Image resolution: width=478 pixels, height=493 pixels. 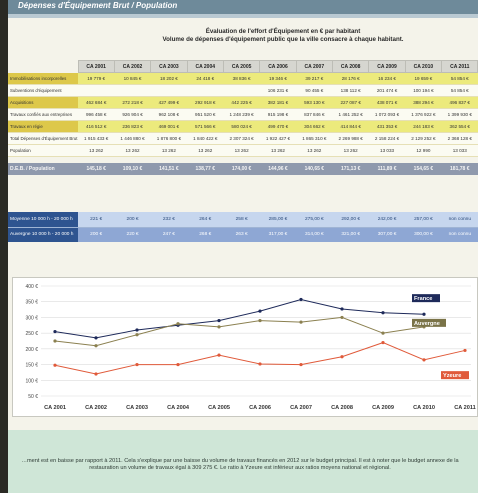 What do you see at coordinates (96, 138) in the screenshot?
I see `table-cell: 1 915 433 €` at bounding box center [96, 138].